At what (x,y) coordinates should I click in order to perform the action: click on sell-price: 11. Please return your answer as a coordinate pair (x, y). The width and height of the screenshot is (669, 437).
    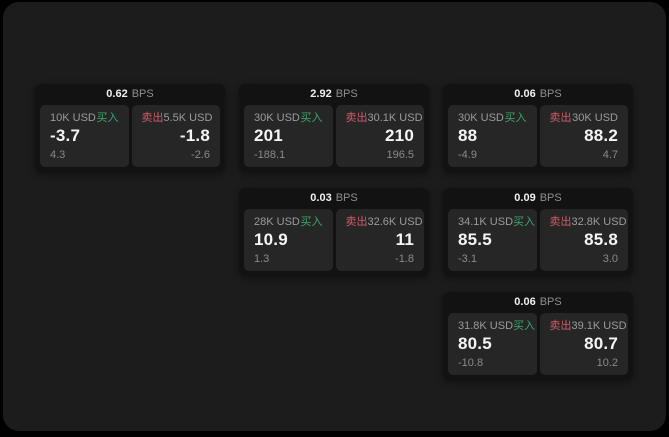
    Looking at the image, I should click on (404, 240).